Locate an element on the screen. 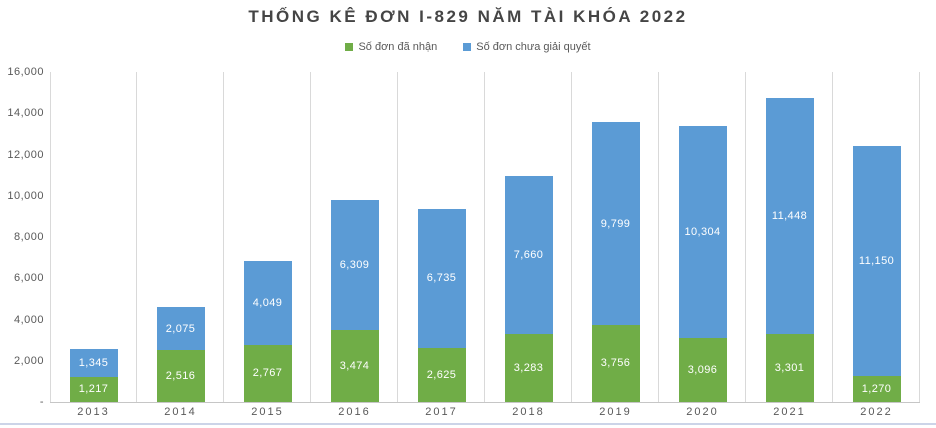 The image size is (936, 428). bar-segment-received: 1,270 is located at coordinates (876, 388).